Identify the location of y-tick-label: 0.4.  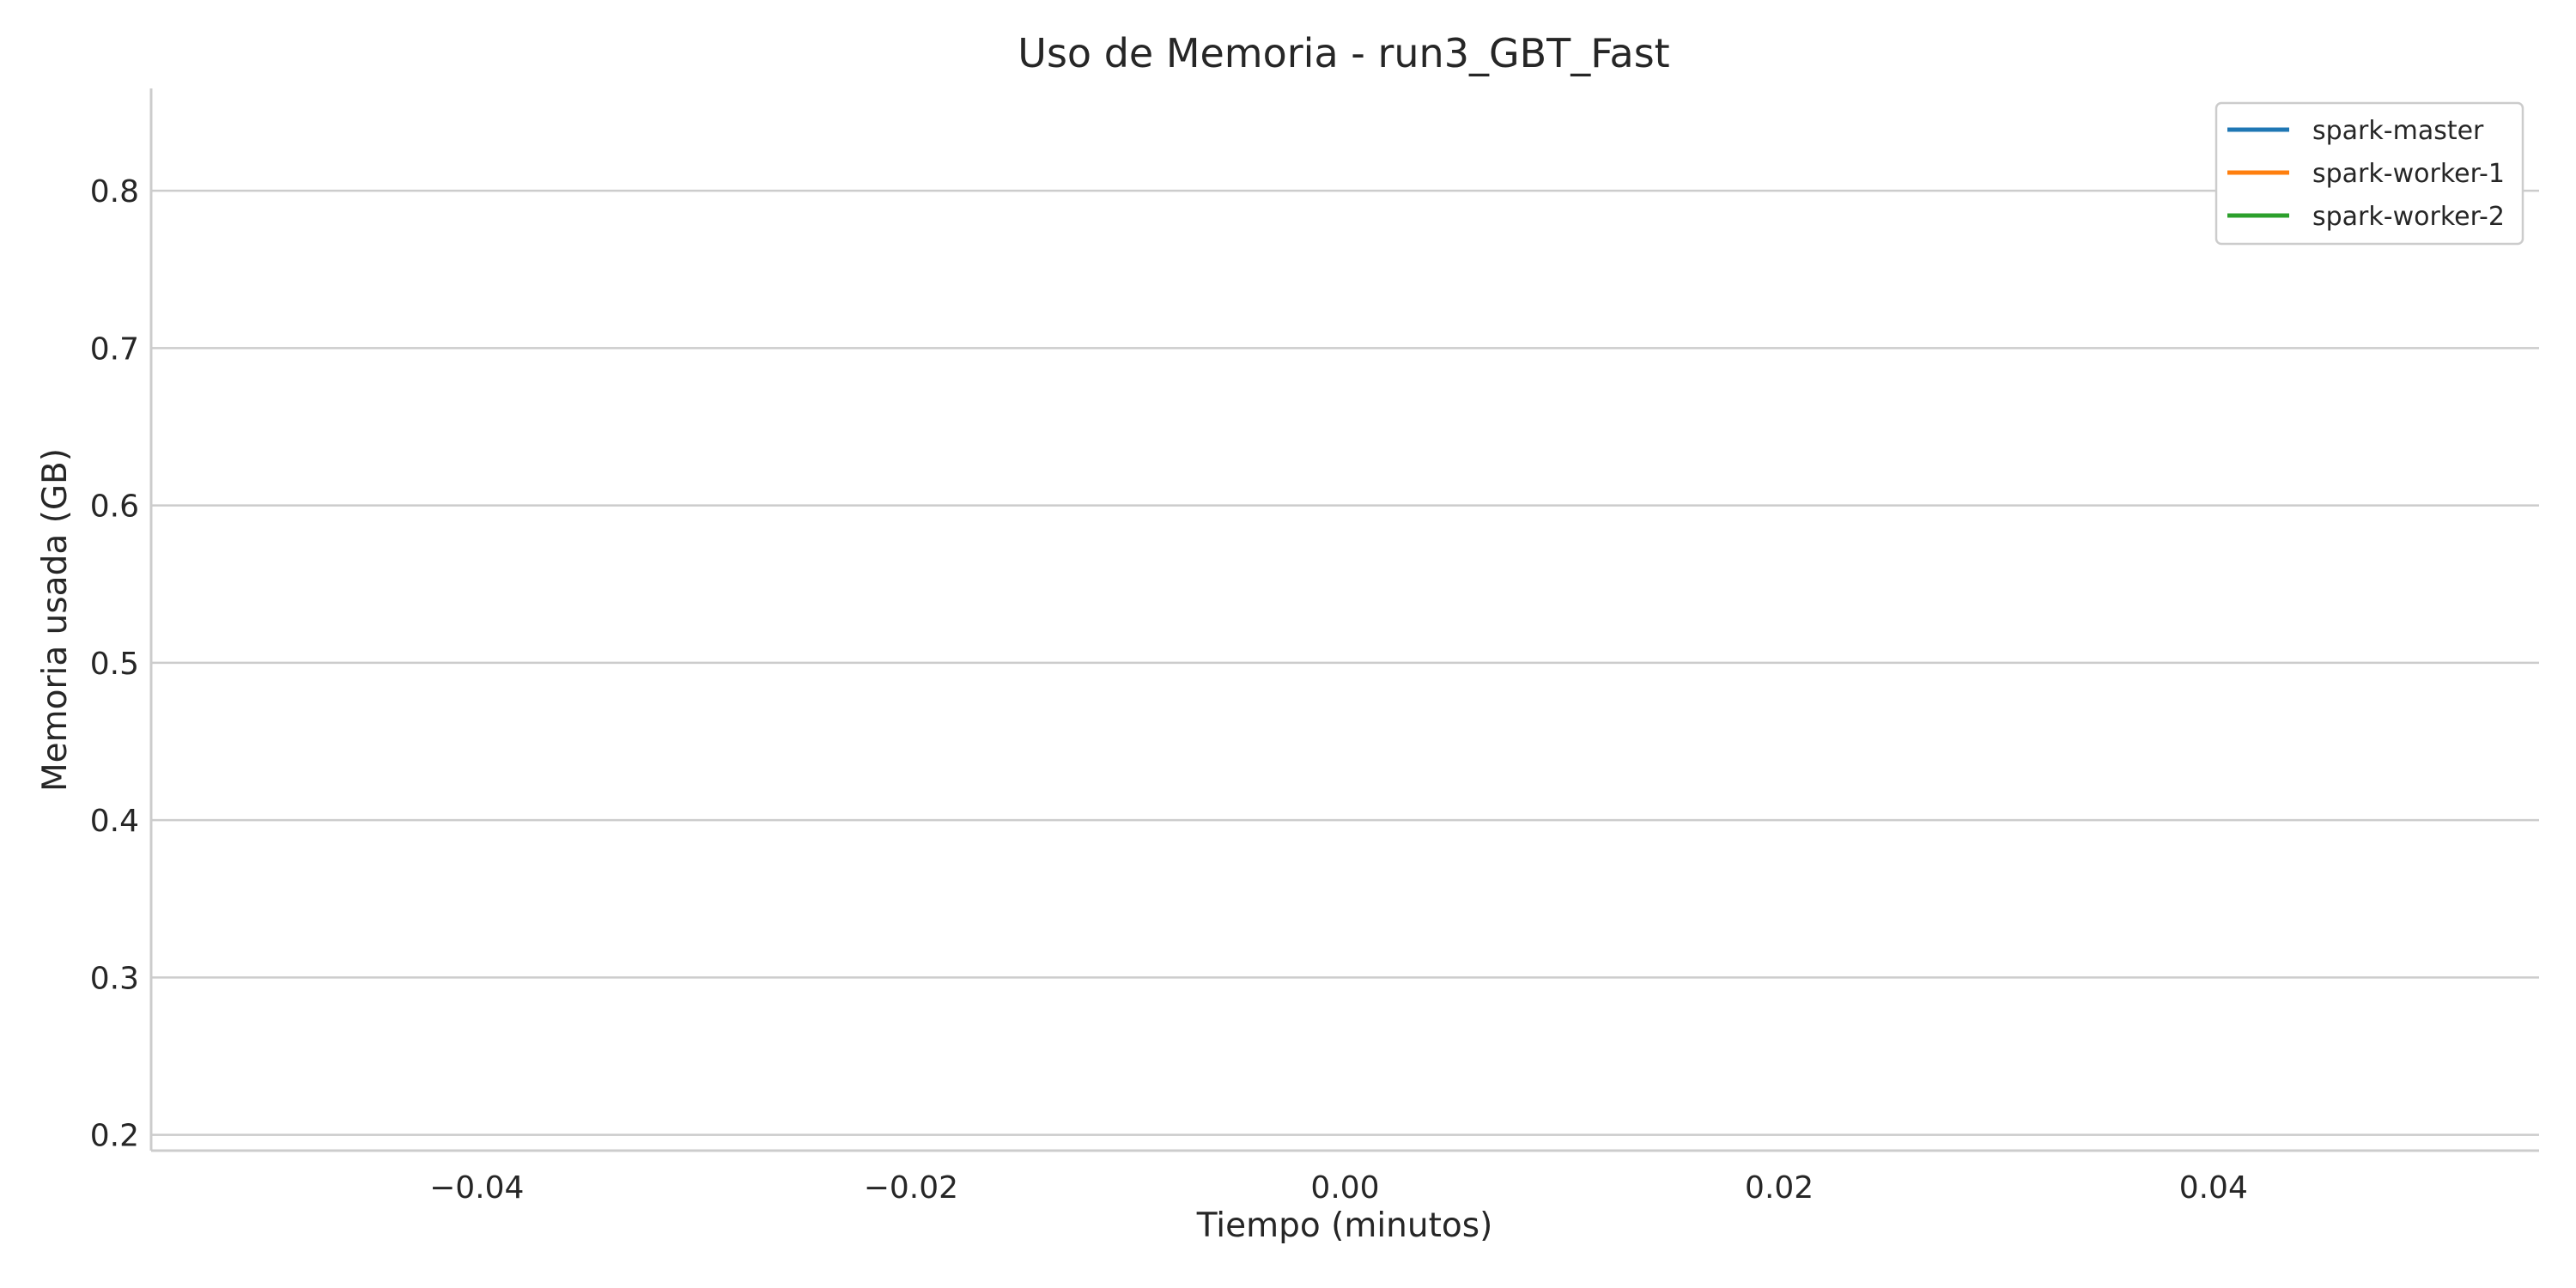
(114, 821).